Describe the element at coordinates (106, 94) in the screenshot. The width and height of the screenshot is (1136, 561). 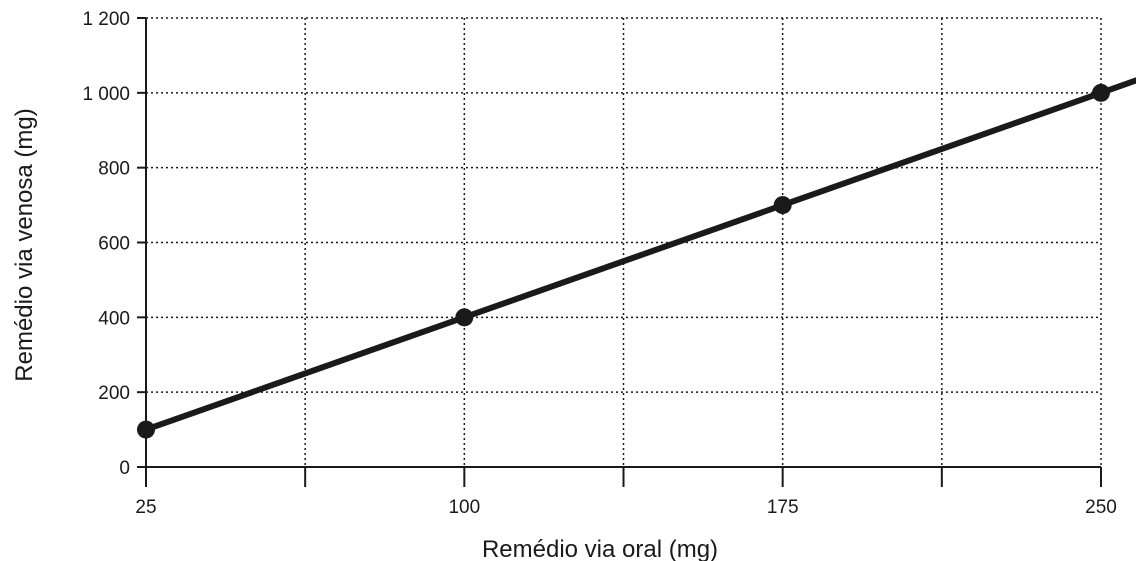
I see `y-tick-label: 1 000` at that location.